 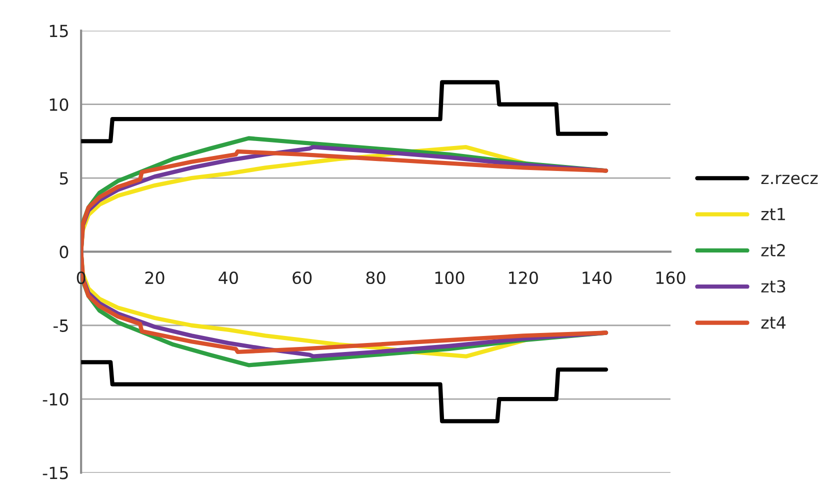 I want to click on legend-label: zt4, so click(x=773, y=322).